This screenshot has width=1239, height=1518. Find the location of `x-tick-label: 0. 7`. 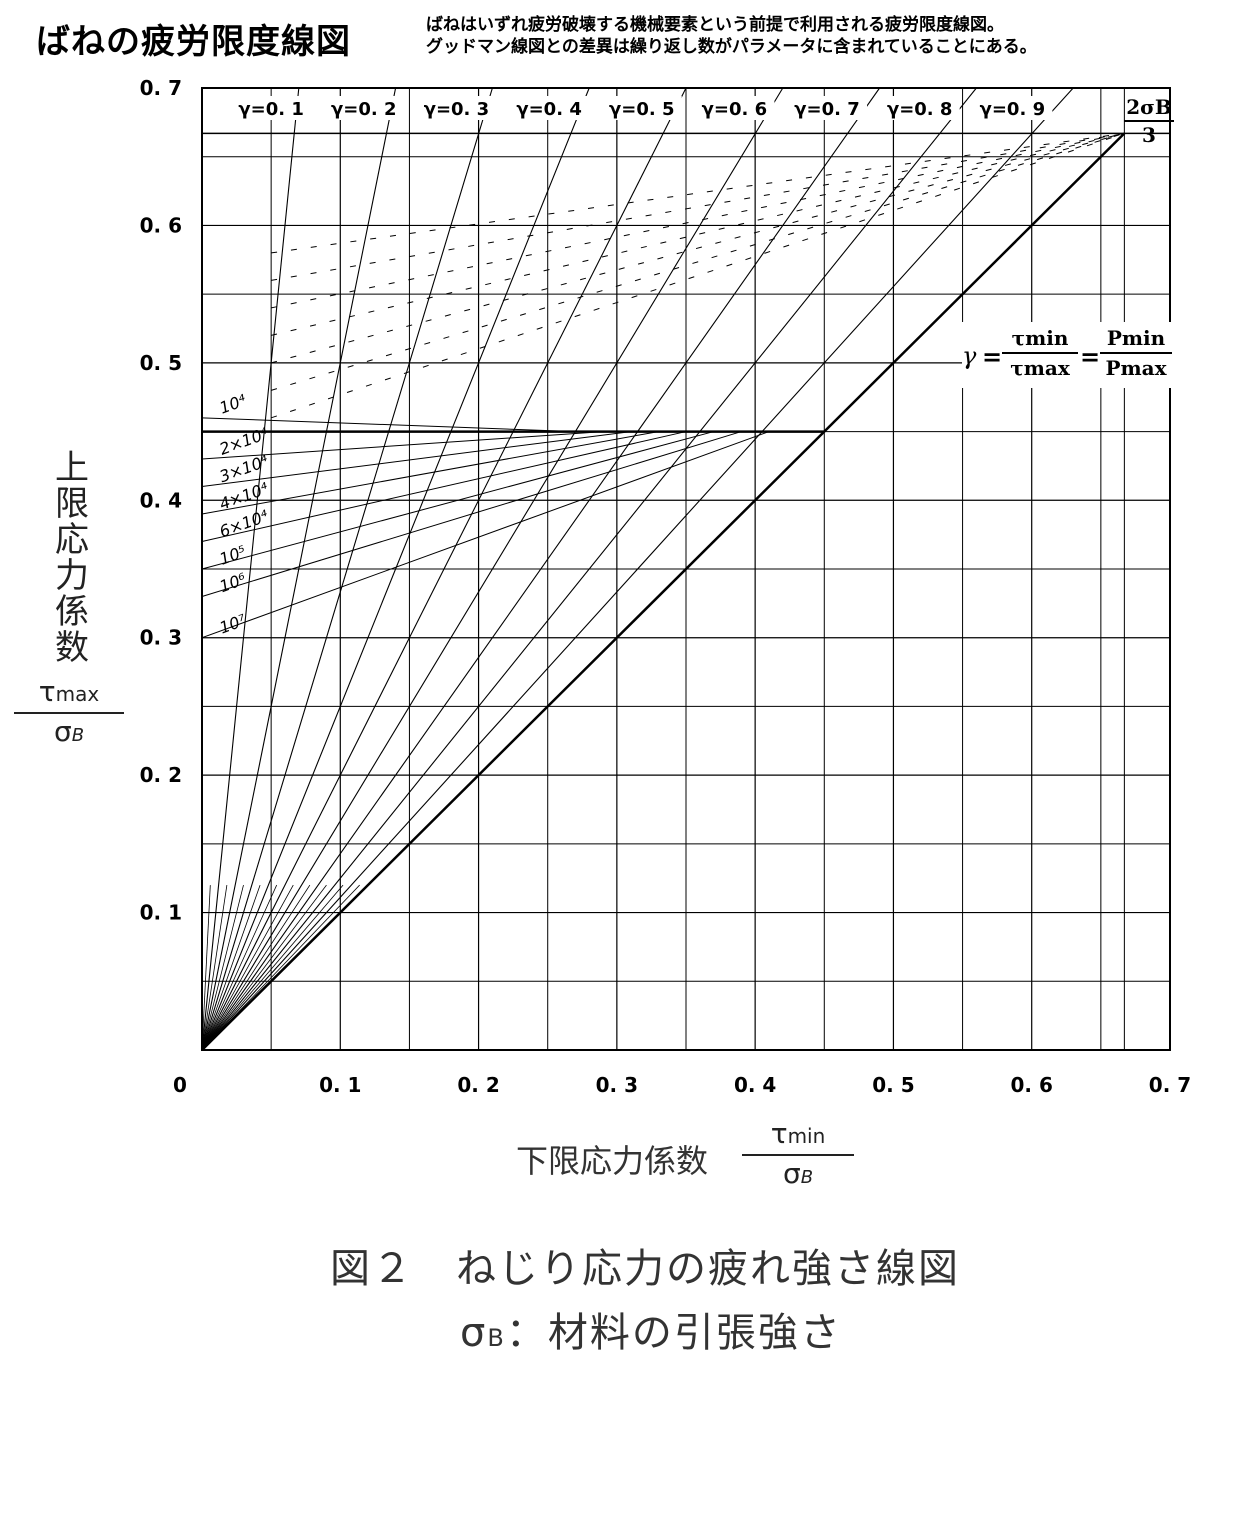

x-tick-label: 0. 7 is located at coordinates (1170, 1085).